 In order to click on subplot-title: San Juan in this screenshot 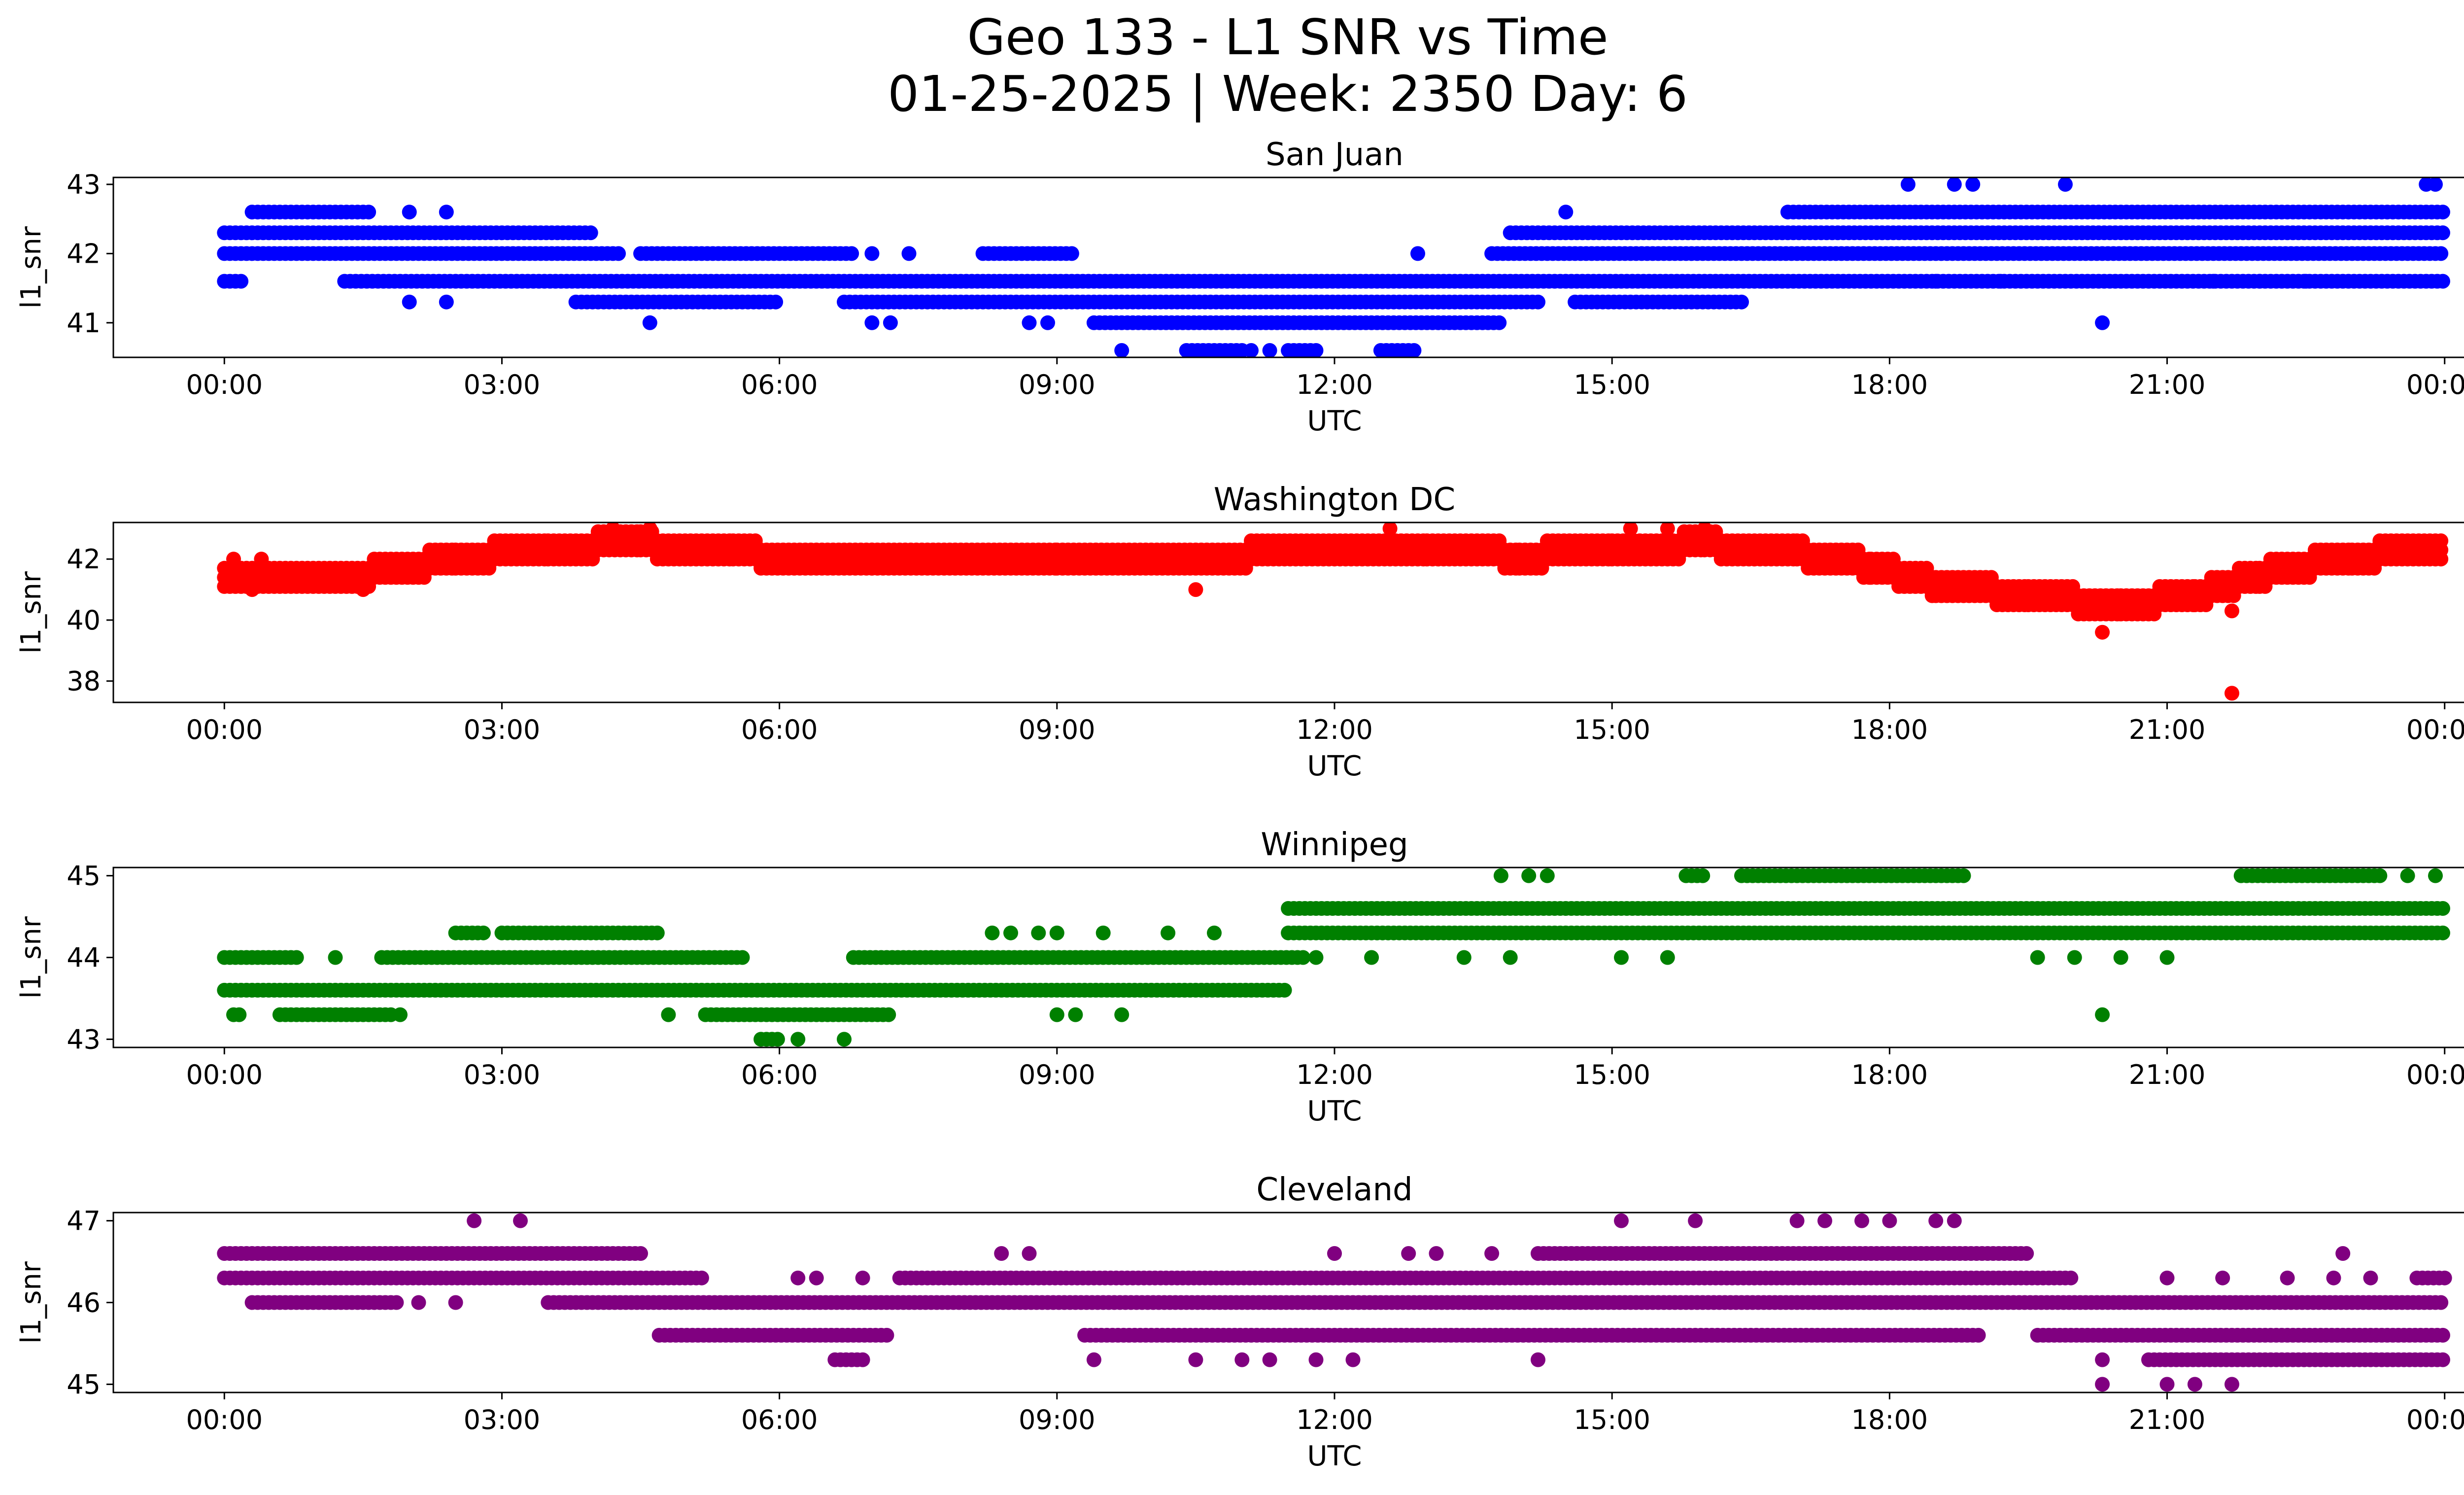, I will do `click(1334, 155)`.